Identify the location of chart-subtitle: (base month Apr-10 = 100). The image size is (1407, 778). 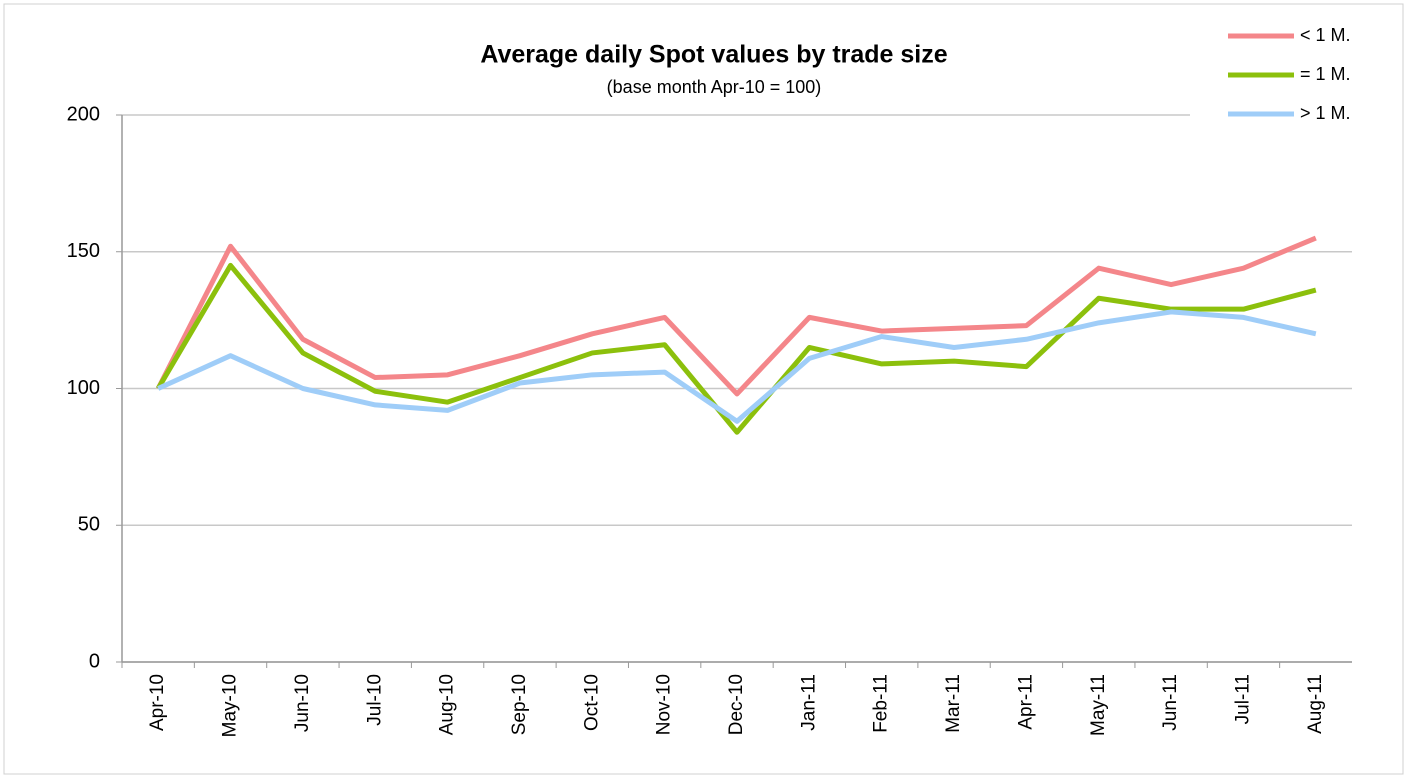
(714, 87).